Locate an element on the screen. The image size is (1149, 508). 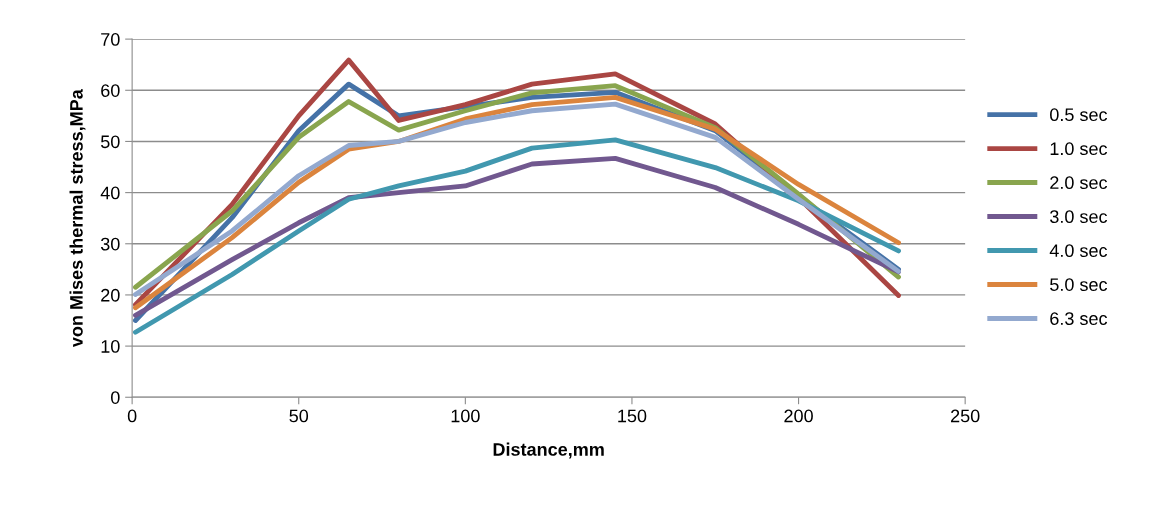
x-tick-label: 150 is located at coordinates (632, 416).